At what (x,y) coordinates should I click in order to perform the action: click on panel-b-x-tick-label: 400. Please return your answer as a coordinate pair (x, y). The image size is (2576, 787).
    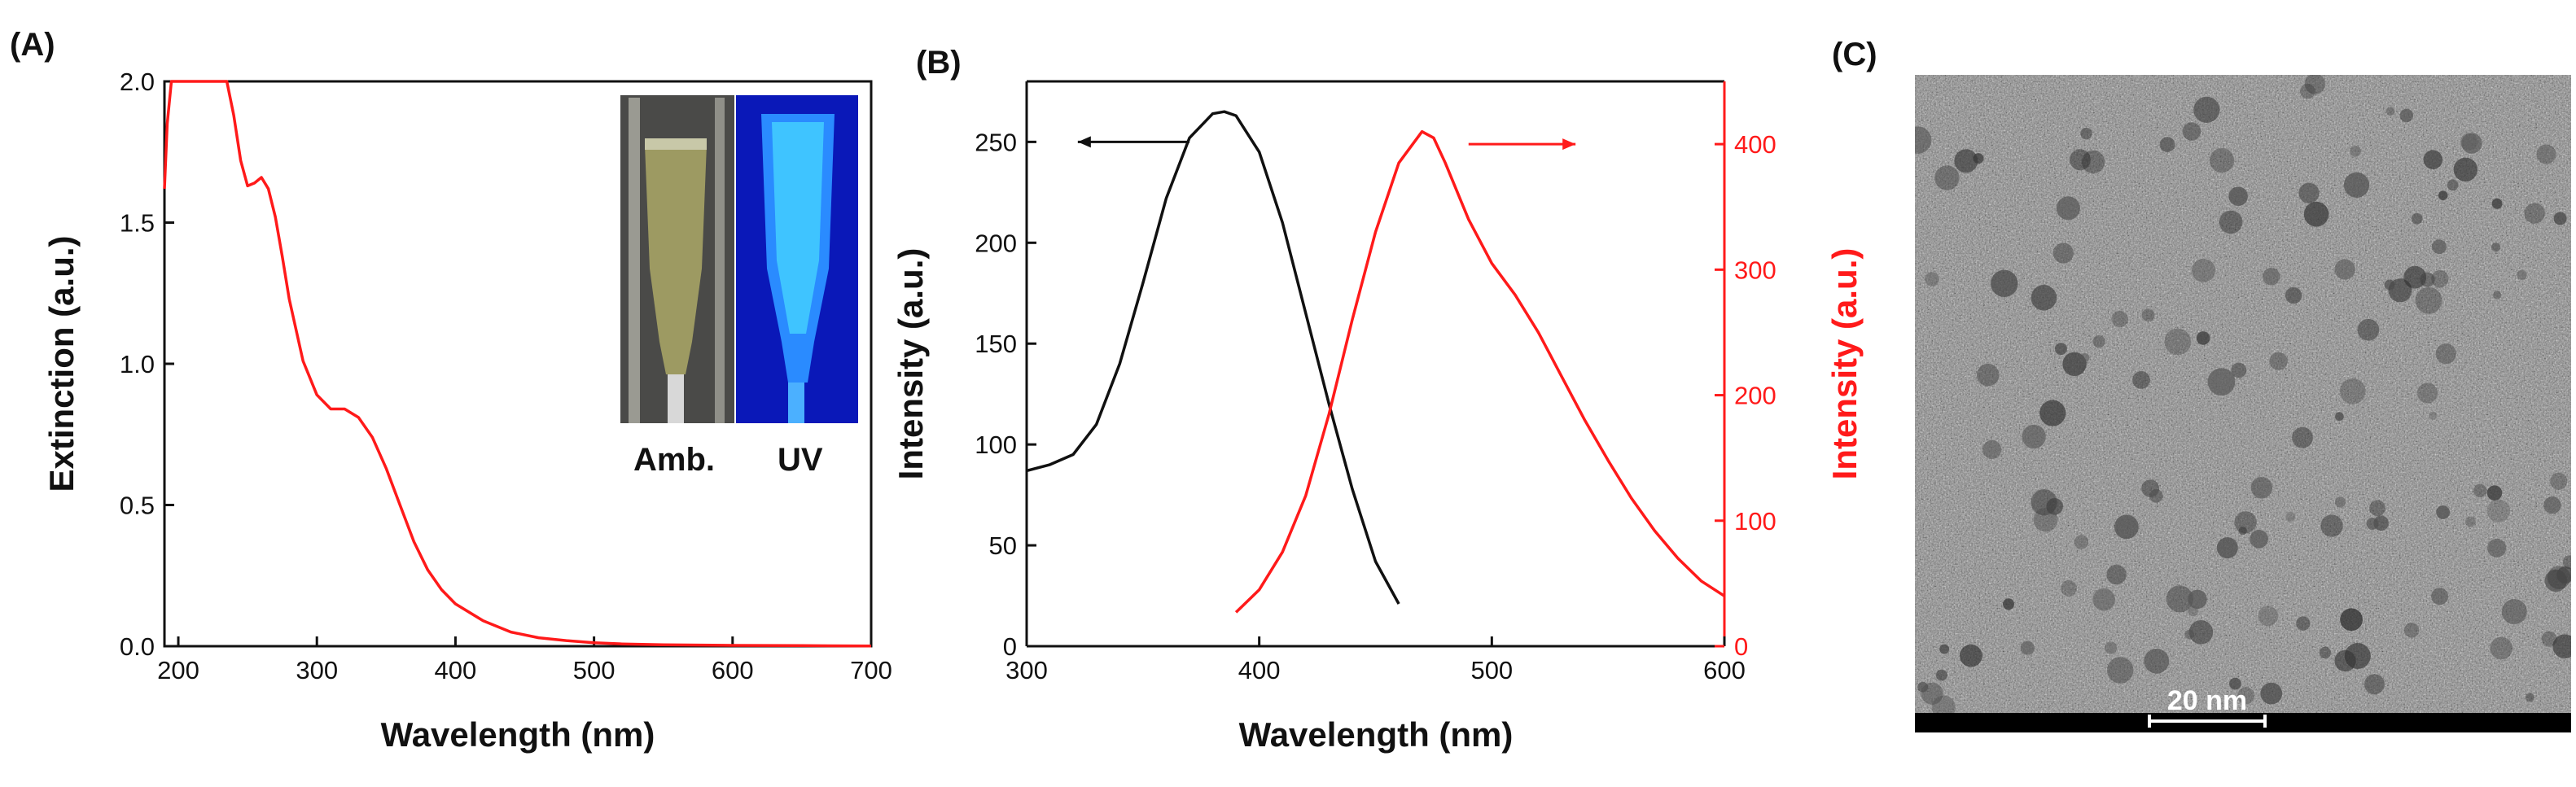
    Looking at the image, I should click on (1259, 670).